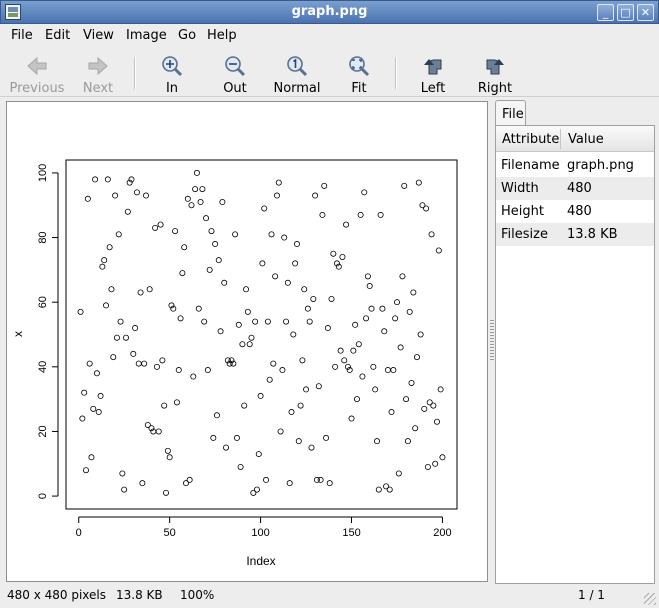 Image resolution: width=659 pixels, height=608 pixels. Describe the element at coordinates (510, 113) in the screenshot. I see `tab-file: File` at that location.